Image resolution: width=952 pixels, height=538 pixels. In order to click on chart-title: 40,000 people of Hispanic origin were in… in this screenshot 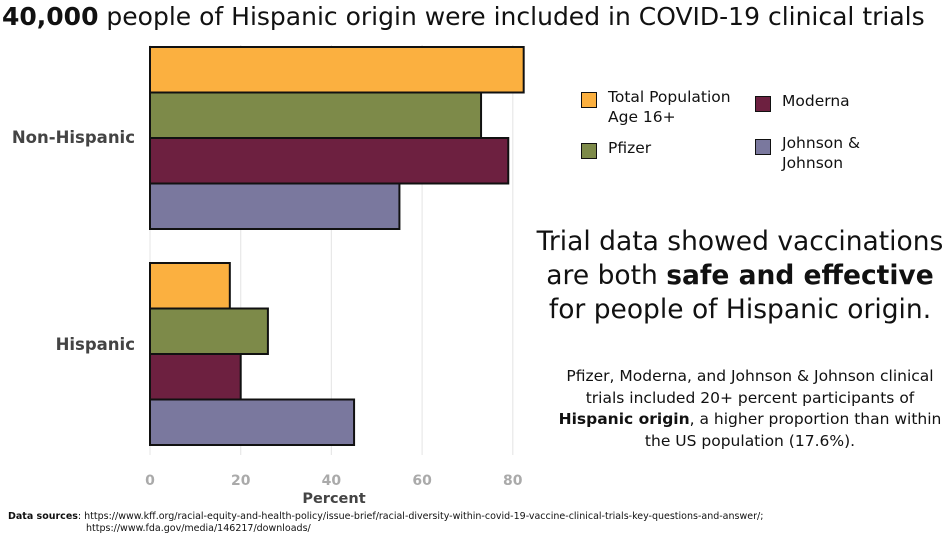, I will do `click(476, 17)`.